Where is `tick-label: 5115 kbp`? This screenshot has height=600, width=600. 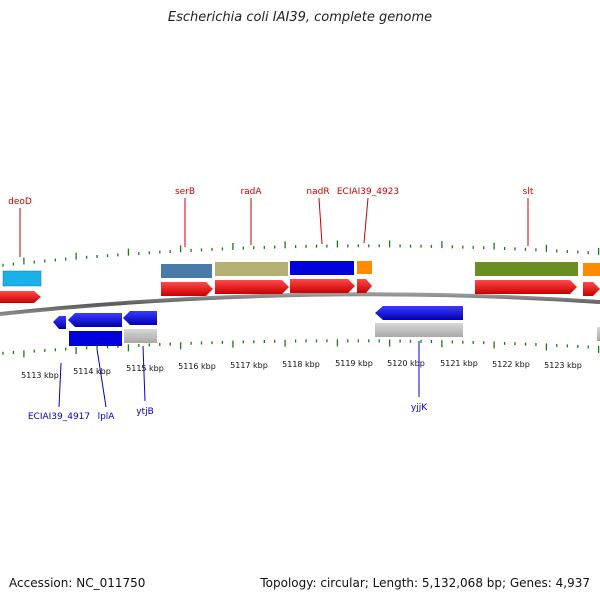 tick-label: 5115 kbp is located at coordinates (145, 368).